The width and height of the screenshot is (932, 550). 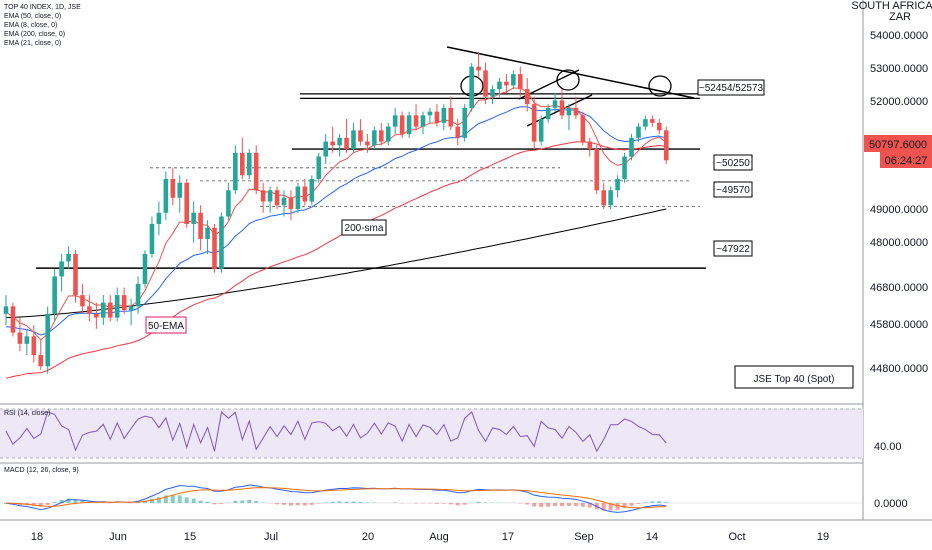 What do you see at coordinates (439, 537) in the screenshot?
I see `time-tick-label: Aug` at bounding box center [439, 537].